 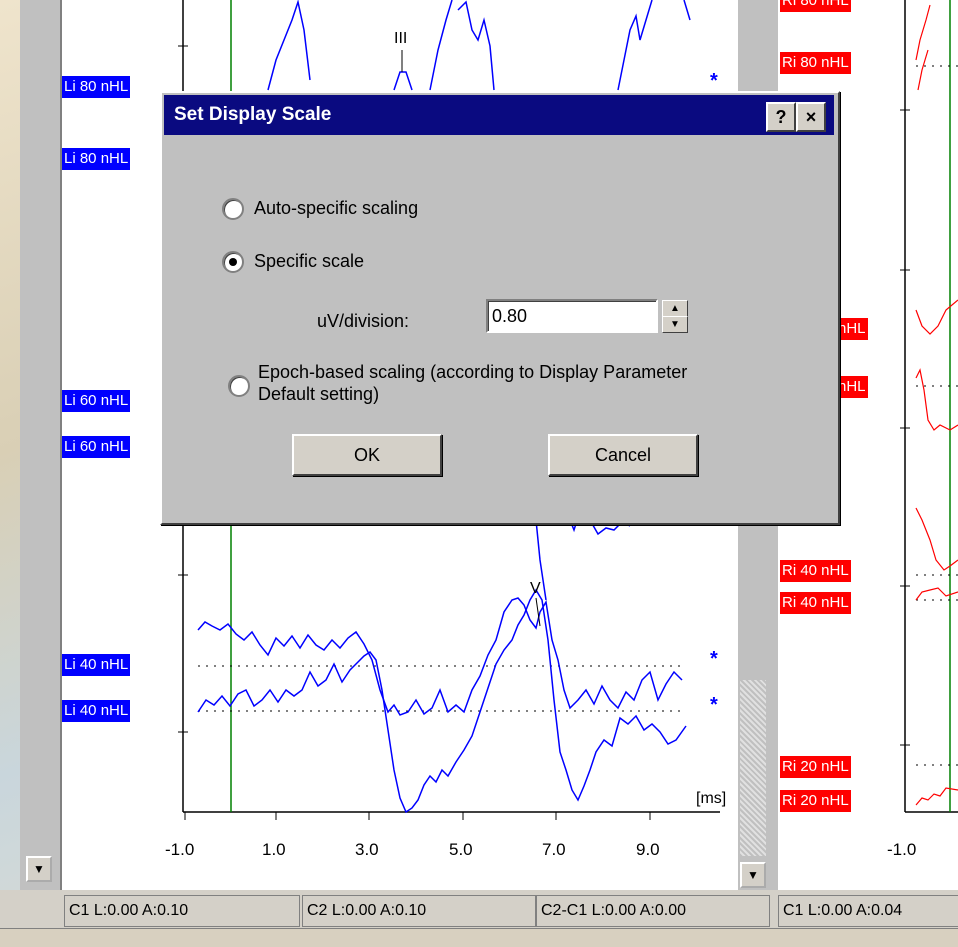 I want to click on option-auto-specific-label: Auto-specific scaling, so click(x=336, y=208).